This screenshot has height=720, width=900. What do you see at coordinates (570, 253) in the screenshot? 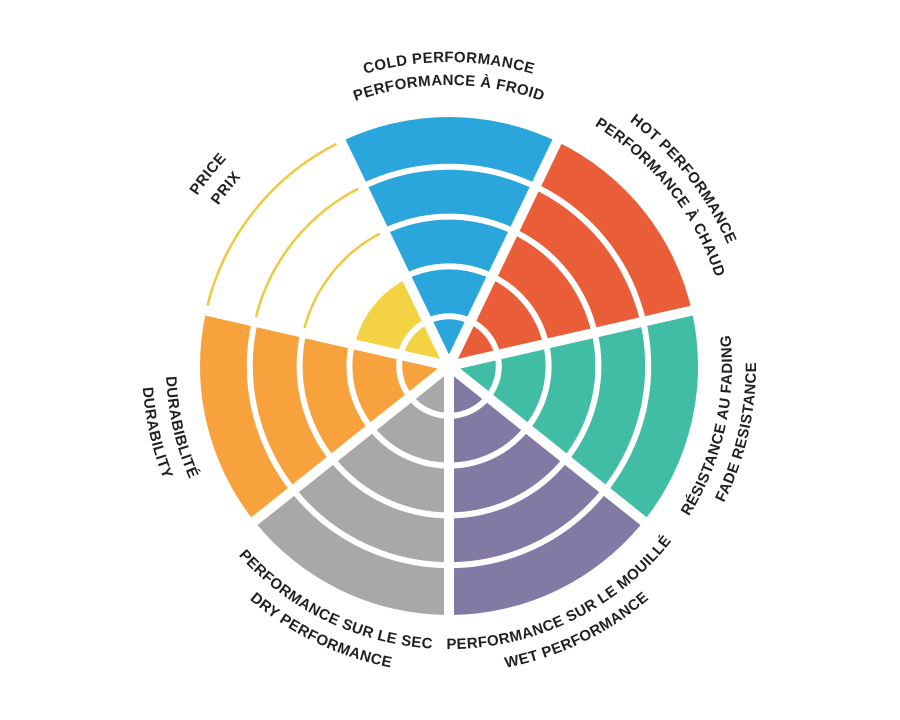
I see `sector-hot-wedge` at bounding box center [570, 253].